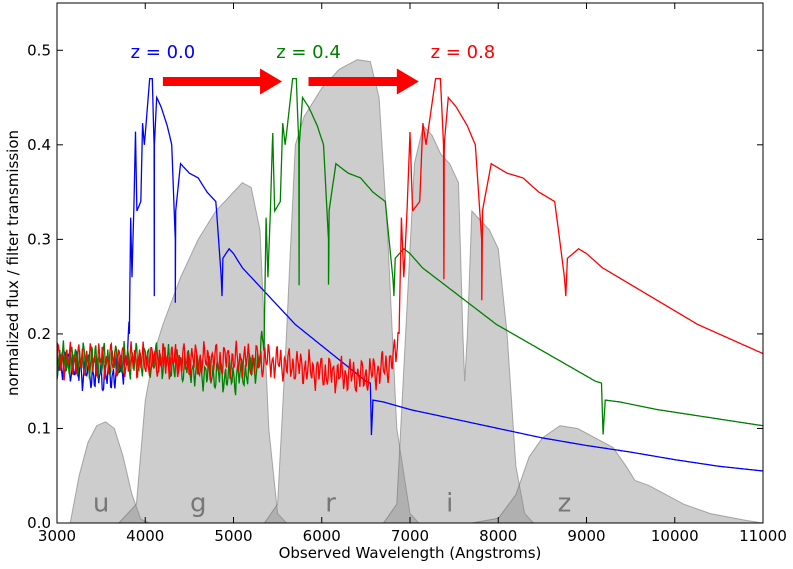 This screenshot has height=569, width=793. What do you see at coordinates (39, 523) in the screenshot?
I see `y-tick-label: 0.0` at bounding box center [39, 523].